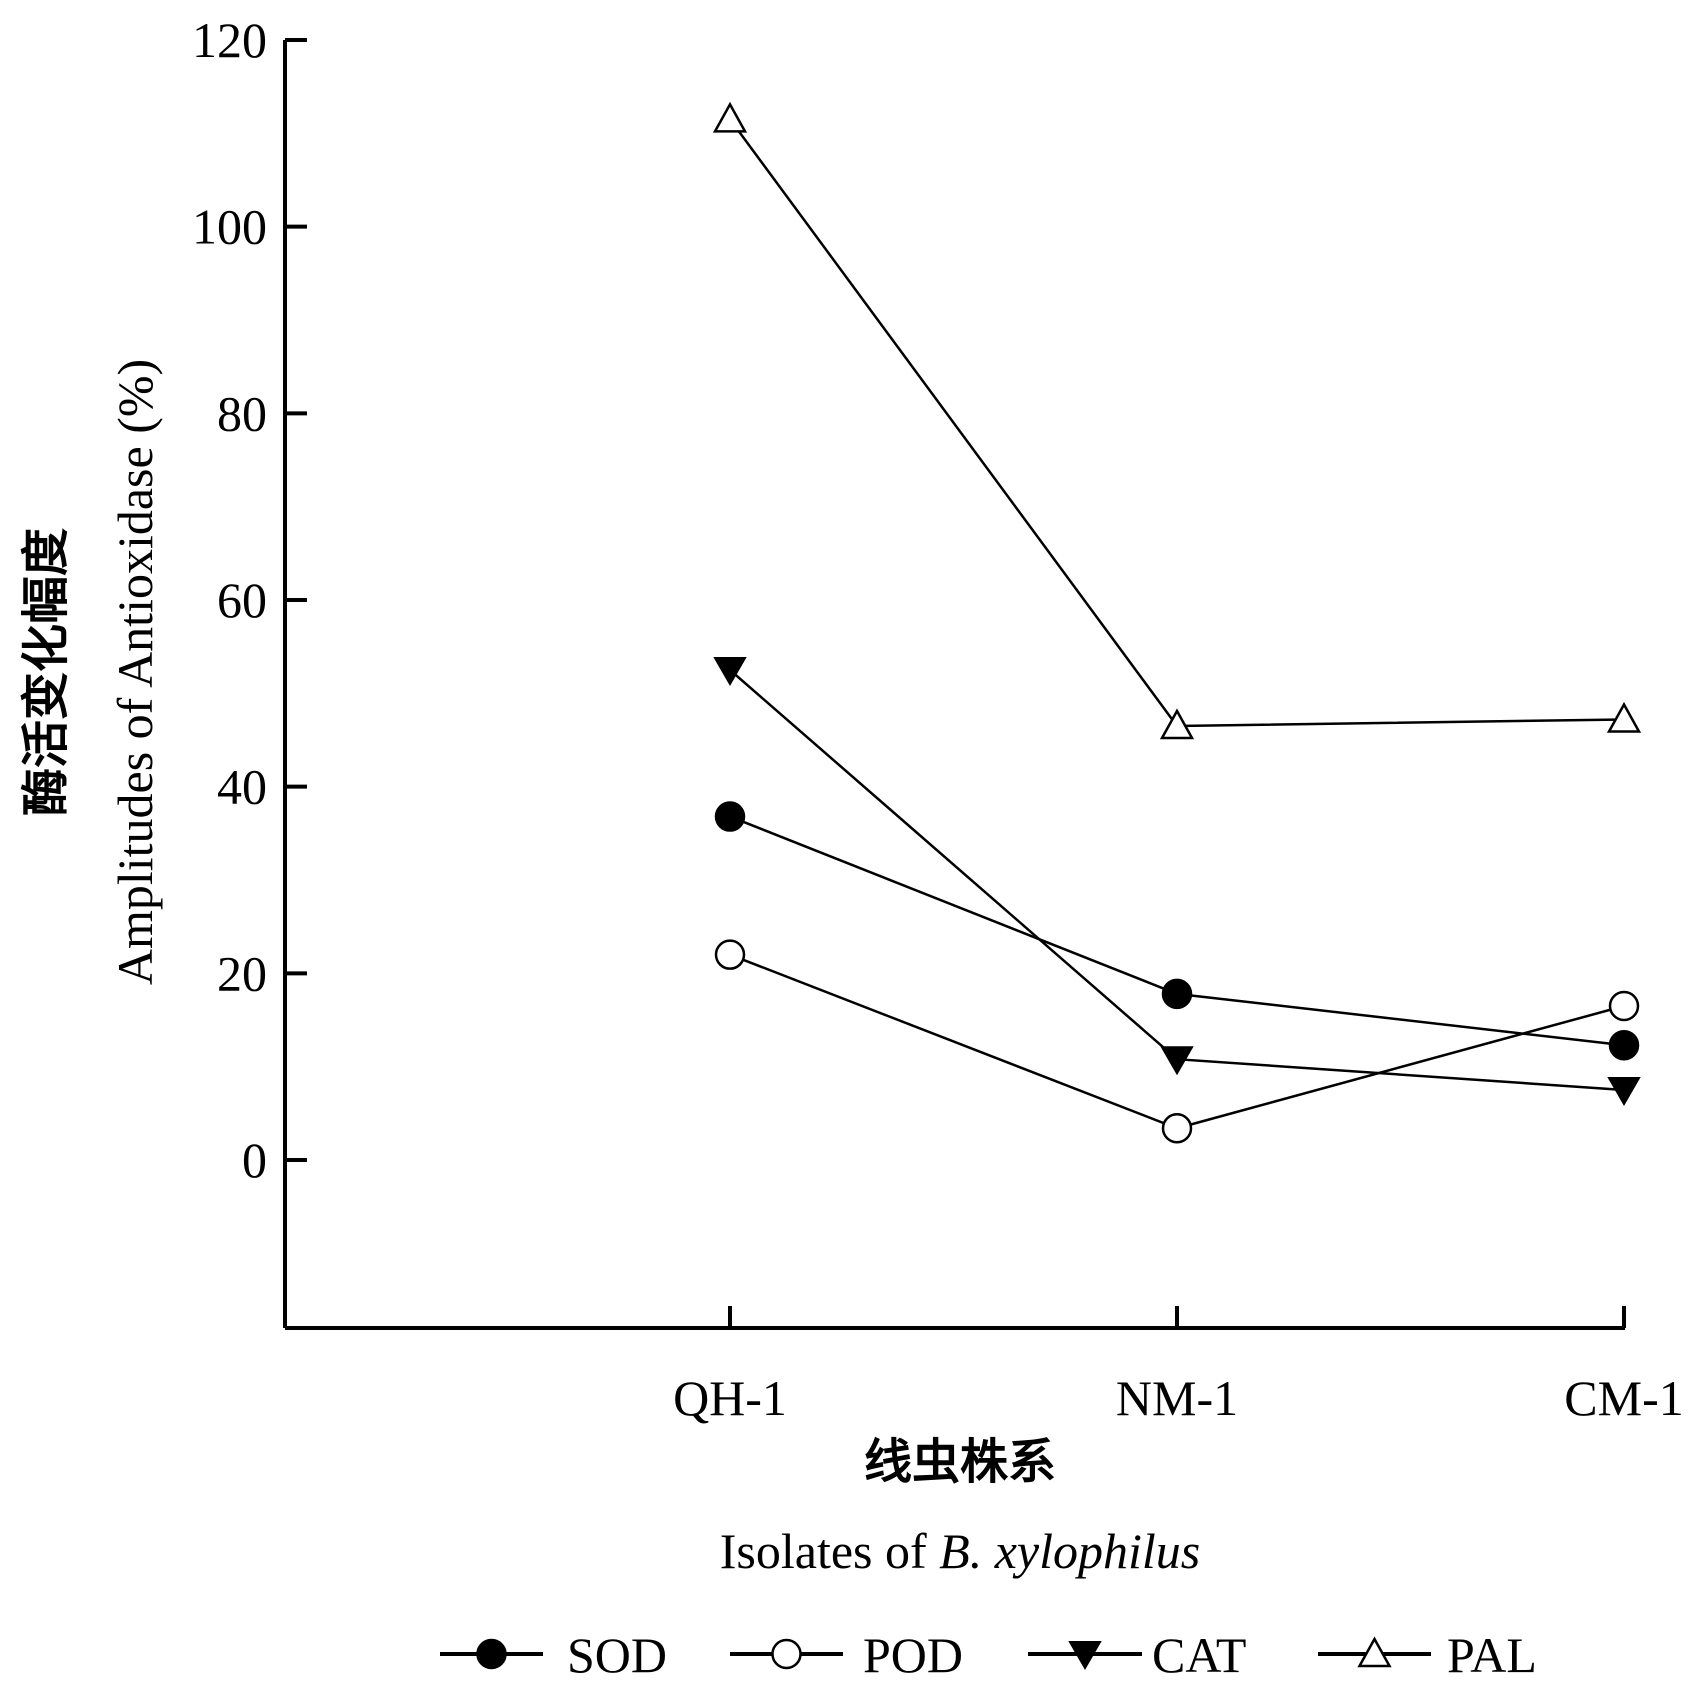 Image resolution: width=1701 pixels, height=1701 pixels. What do you see at coordinates (786, 1654) in the screenshot?
I see `legend-marker-pod` at bounding box center [786, 1654].